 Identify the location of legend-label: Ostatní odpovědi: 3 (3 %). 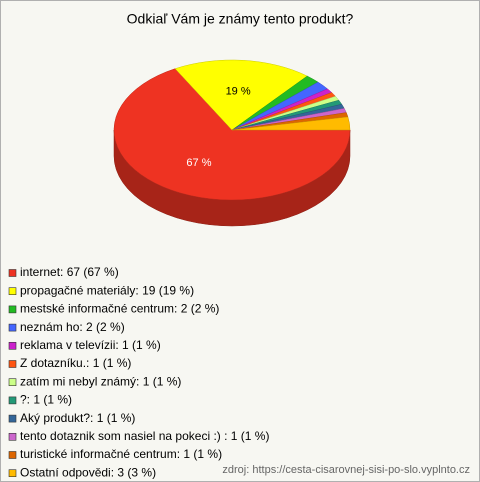
(88, 472).